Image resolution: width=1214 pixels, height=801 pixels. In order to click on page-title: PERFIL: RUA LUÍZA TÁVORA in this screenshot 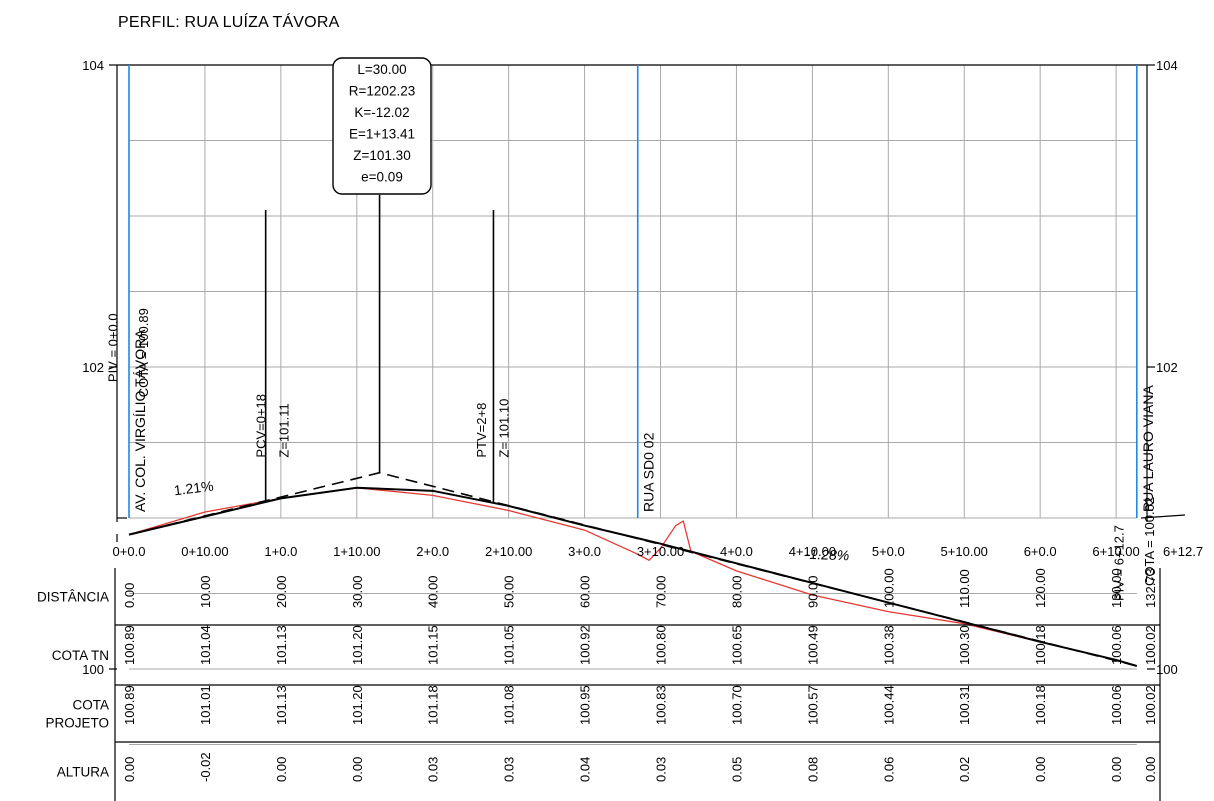, I will do `click(229, 22)`.